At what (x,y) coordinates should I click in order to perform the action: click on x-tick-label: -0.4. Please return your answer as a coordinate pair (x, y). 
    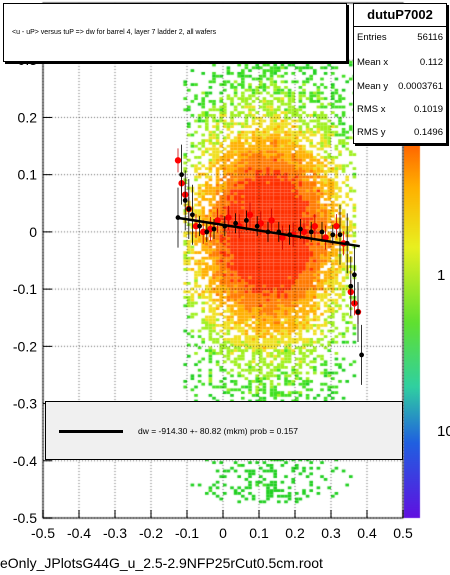
    Looking at the image, I should click on (79, 533).